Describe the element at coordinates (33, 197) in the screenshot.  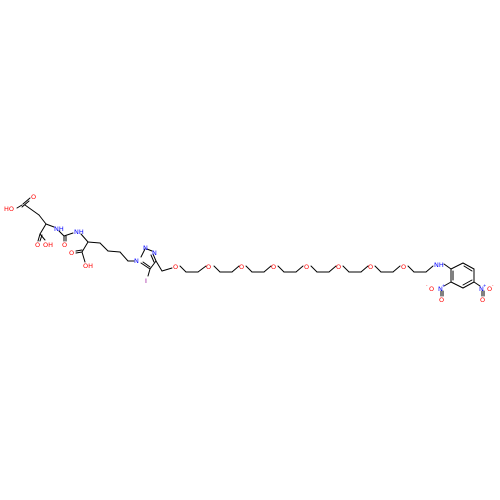
I see `glu-side-acid-oxygen: O` at that location.